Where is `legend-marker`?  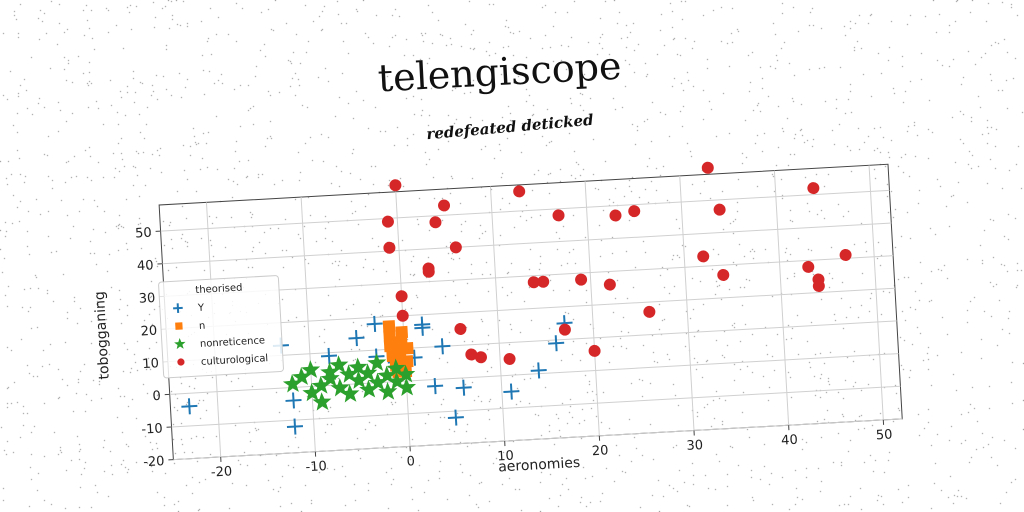 legend-marker is located at coordinates (179, 326).